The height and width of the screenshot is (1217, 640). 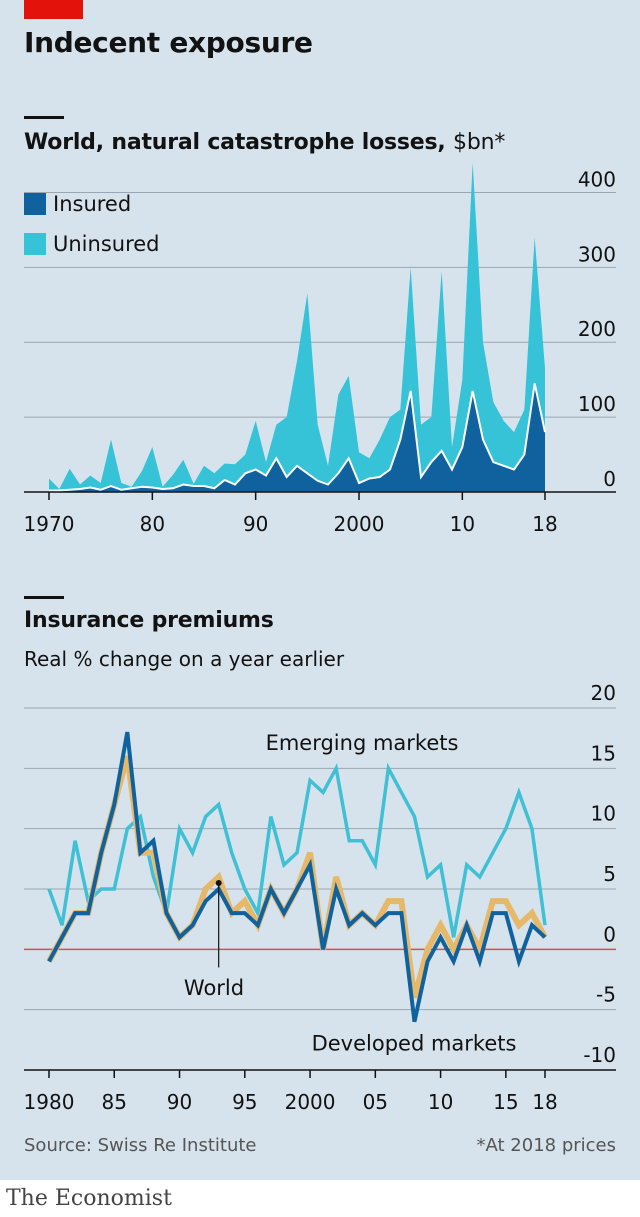 What do you see at coordinates (505, 1102) in the screenshot?
I see `x-tick-label: 15` at bounding box center [505, 1102].